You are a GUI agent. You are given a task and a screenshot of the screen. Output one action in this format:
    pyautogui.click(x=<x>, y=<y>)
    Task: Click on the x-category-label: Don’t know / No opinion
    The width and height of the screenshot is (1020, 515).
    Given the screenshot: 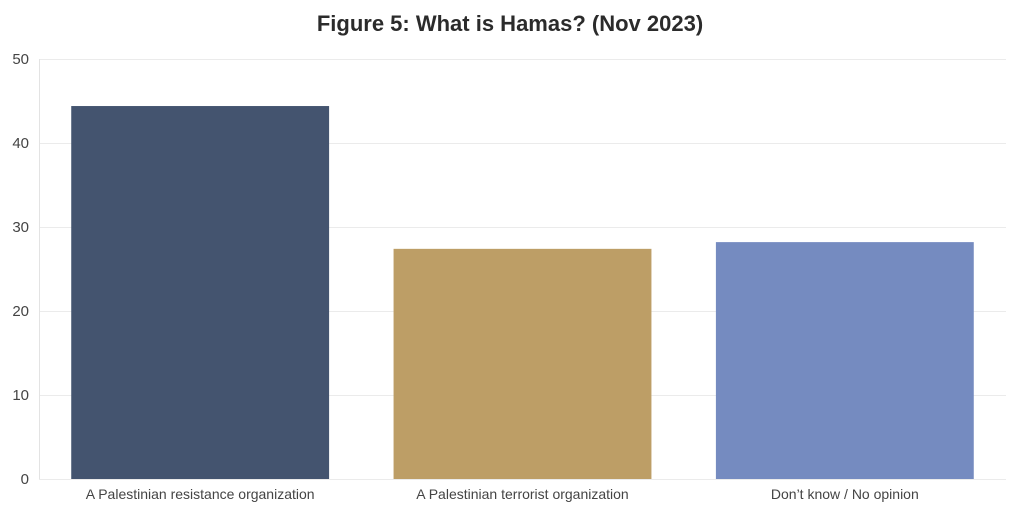 What is the action you would take?
    pyautogui.click(x=845, y=494)
    